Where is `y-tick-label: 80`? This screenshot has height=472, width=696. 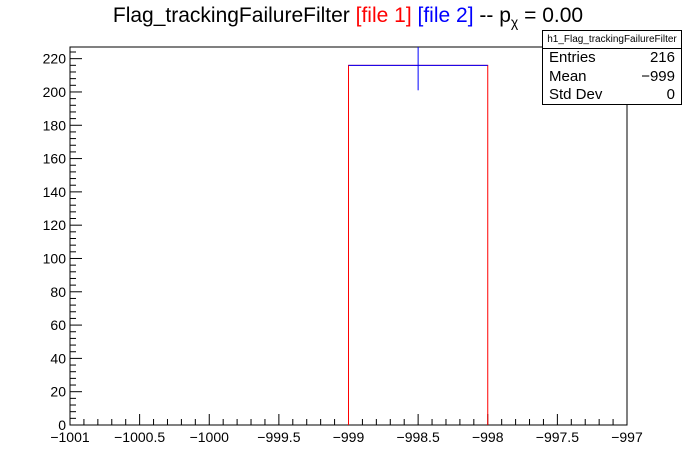 y-tick-label: 80 is located at coordinates (58, 292).